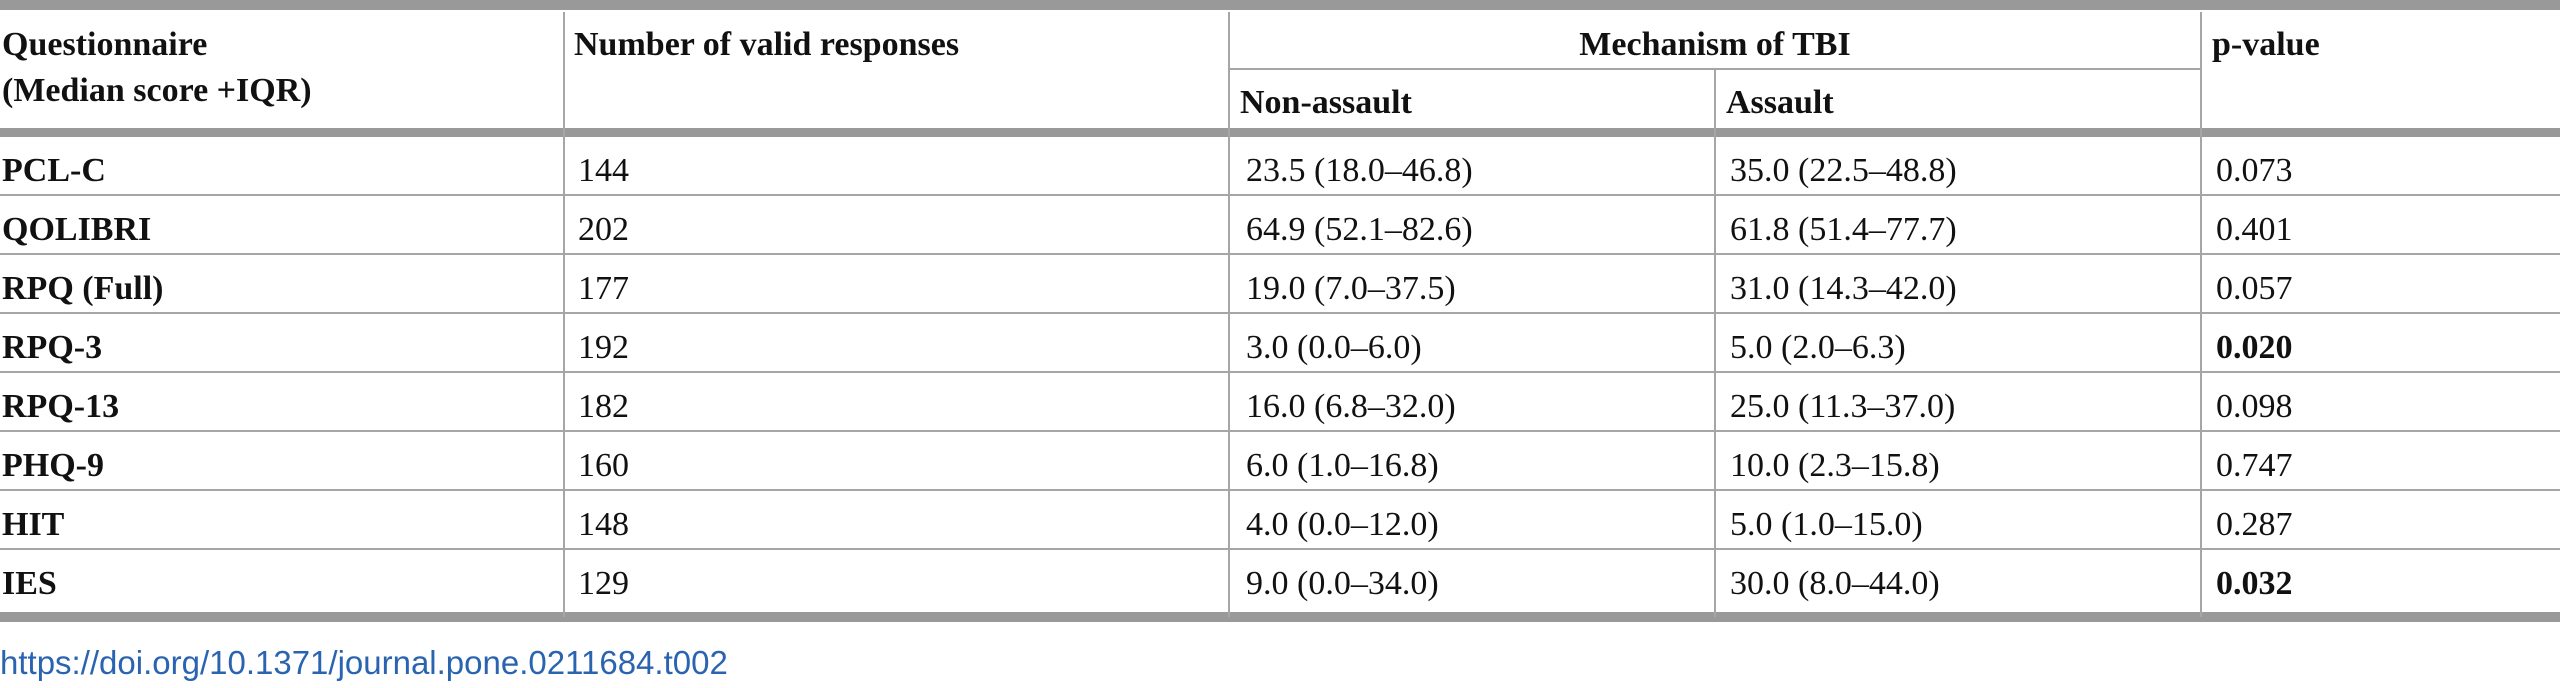 The height and width of the screenshot is (688, 2560). I want to click on cell-assault: 30.0 (8.0–44.0), so click(1835, 583).